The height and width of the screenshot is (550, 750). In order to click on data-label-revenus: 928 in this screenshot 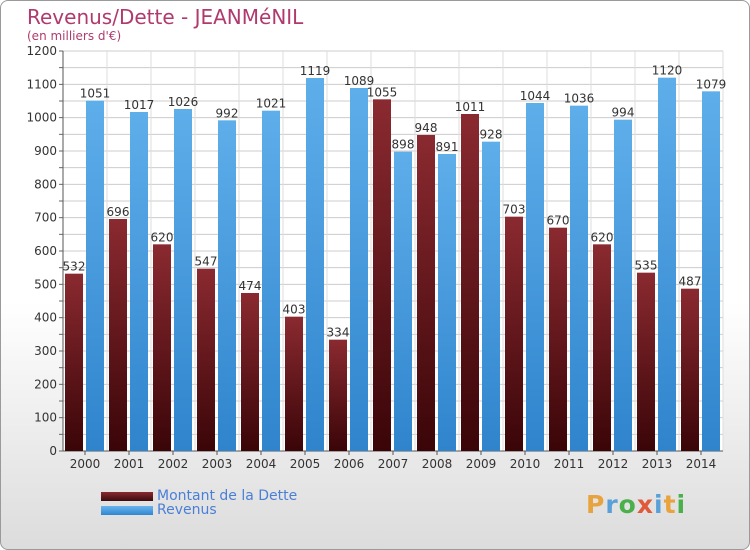, I will do `click(491, 135)`.